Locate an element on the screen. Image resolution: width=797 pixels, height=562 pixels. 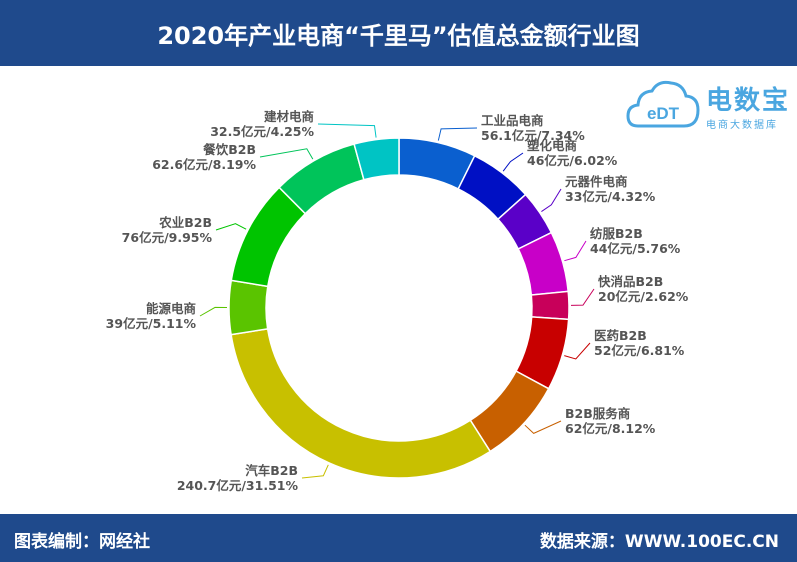
slice-name-label-9: 农业B2B is located at coordinates (185, 222).